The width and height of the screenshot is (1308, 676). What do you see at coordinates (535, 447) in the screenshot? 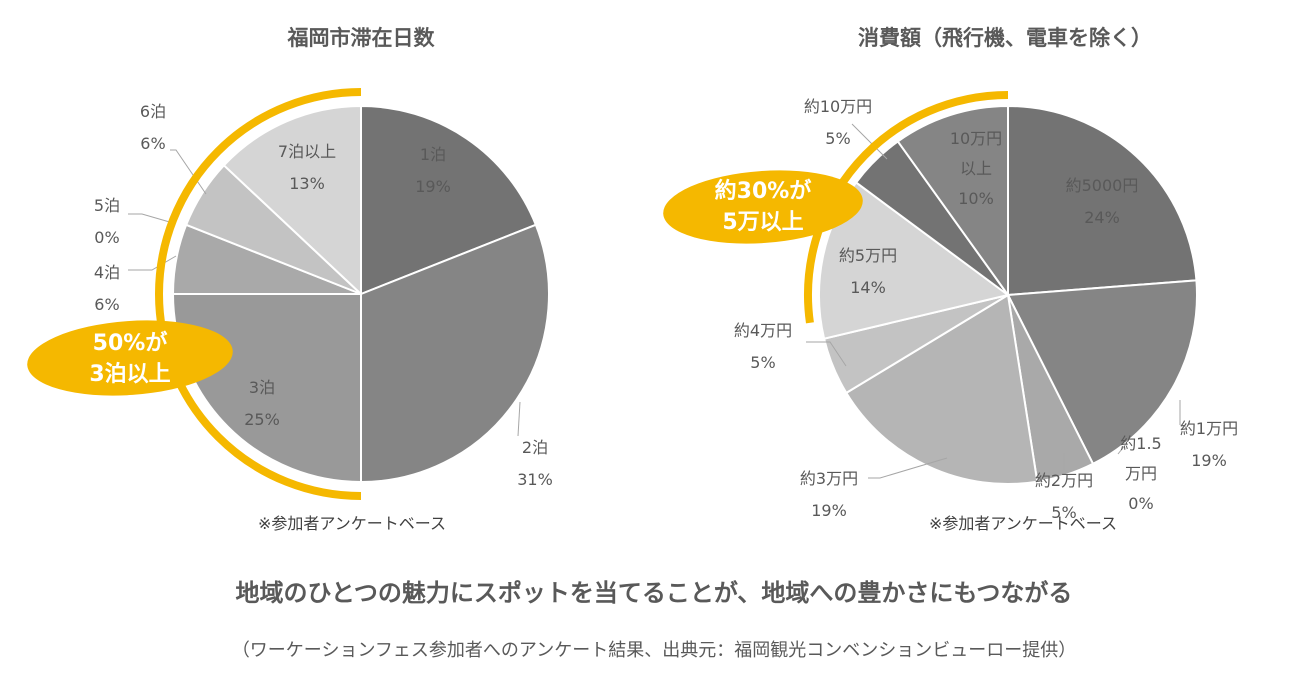
I see `slice-label: 2泊` at bounding box center [535, 447].